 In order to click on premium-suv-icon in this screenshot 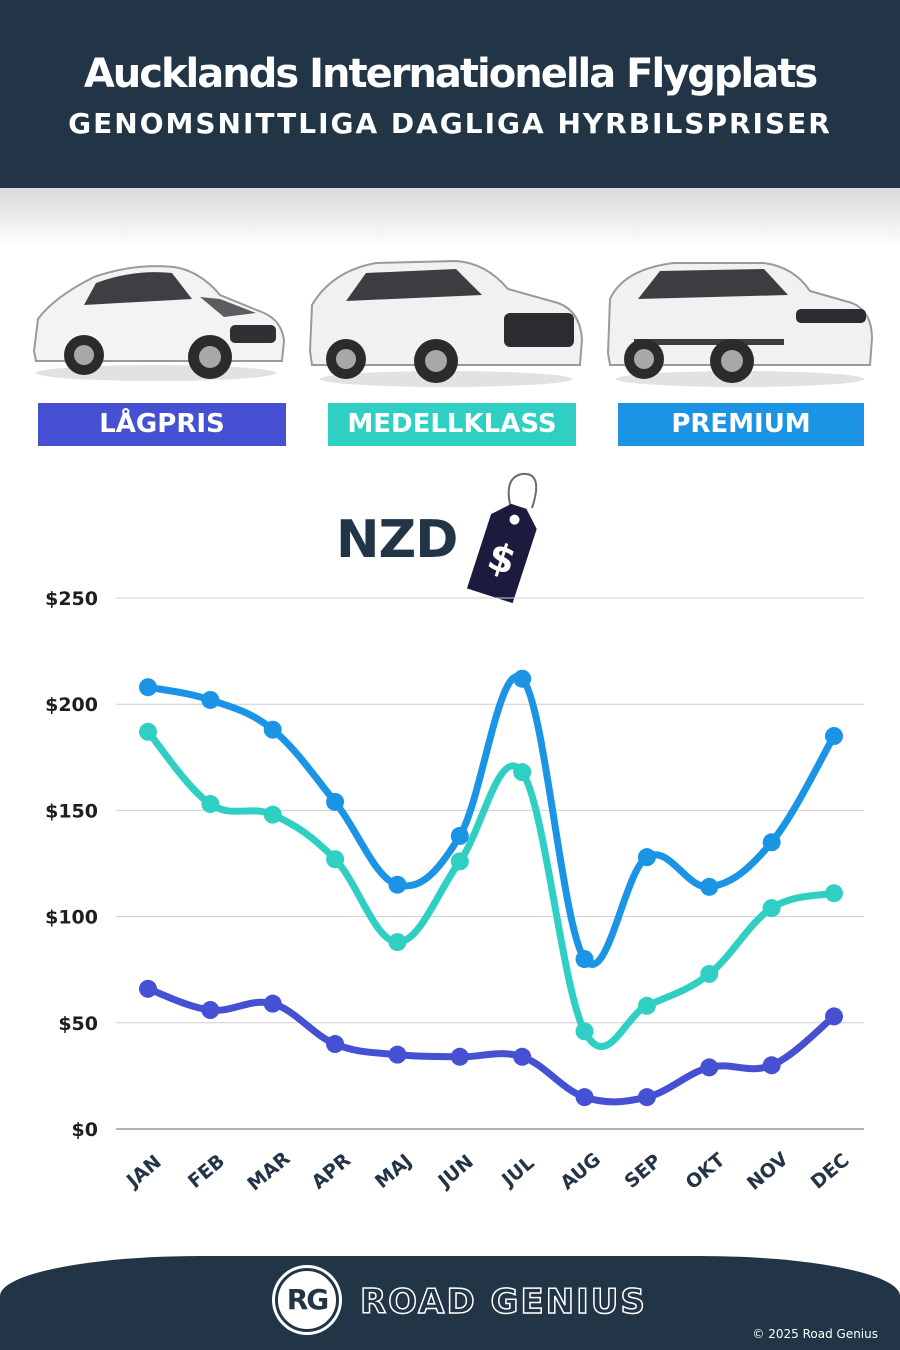, I will do `click(740, 324)`.